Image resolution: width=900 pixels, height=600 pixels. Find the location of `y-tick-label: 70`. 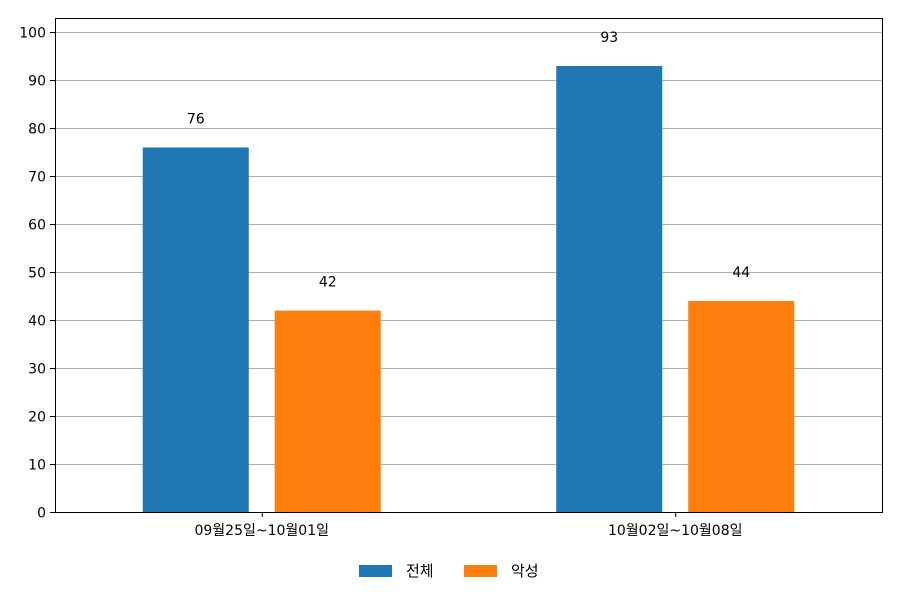

y-tick-label: 70 is located at coordinates (37, 178).